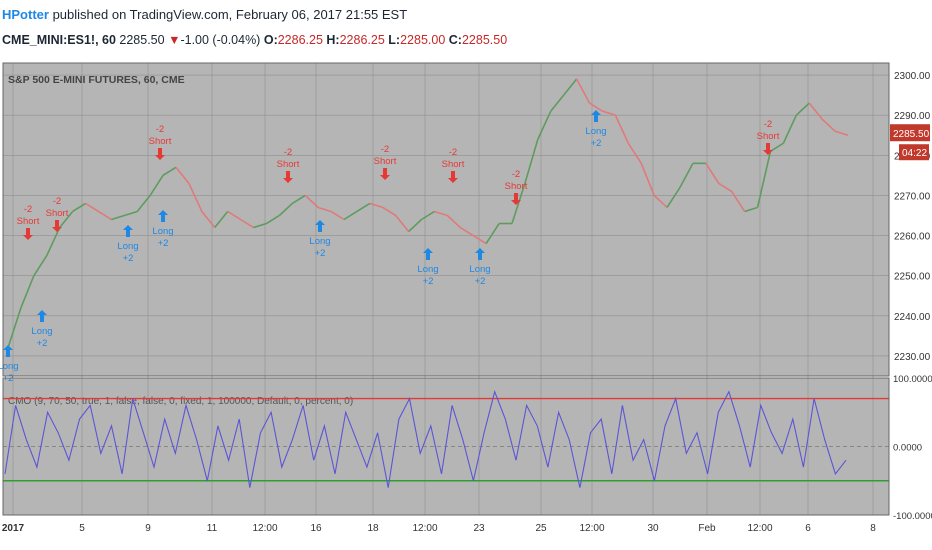  I want to click on low-value: 2285.00, so click(423, 40).